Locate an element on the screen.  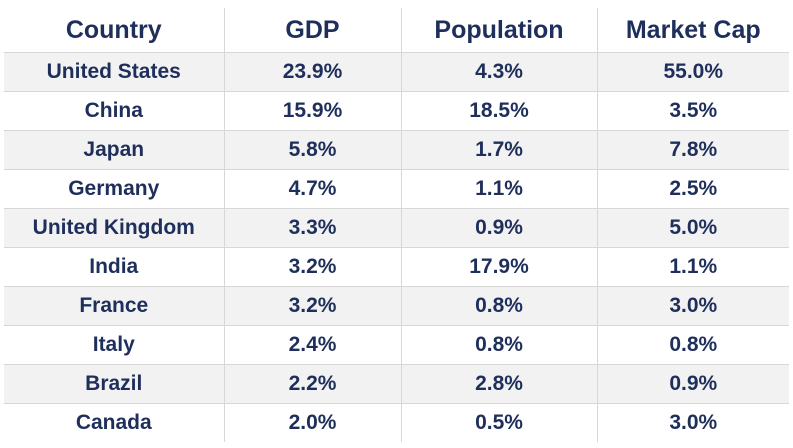
table-row: United Kingdom 3.3% 0.9% 5.0% is located at coordinates (396, 228).